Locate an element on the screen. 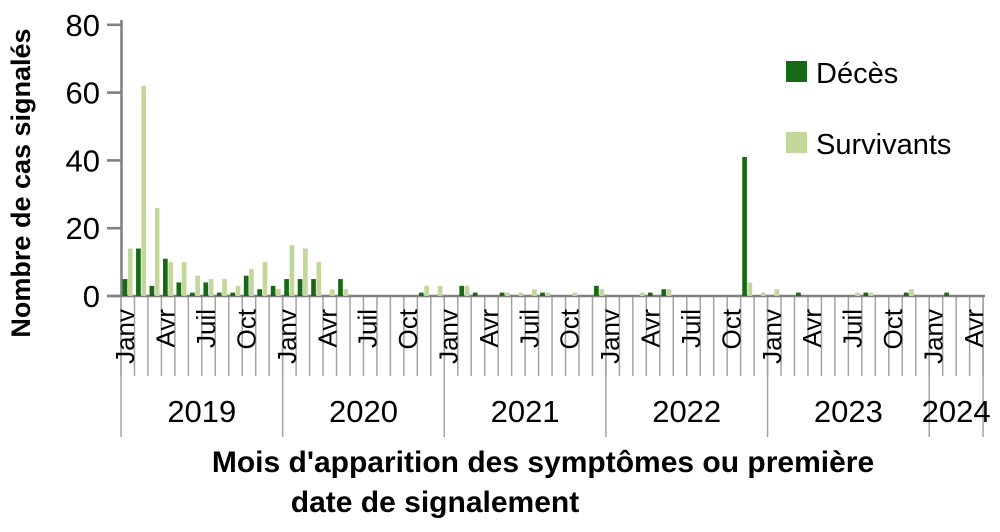  y-tick-label: 40 is located at coordinates (83, 160).